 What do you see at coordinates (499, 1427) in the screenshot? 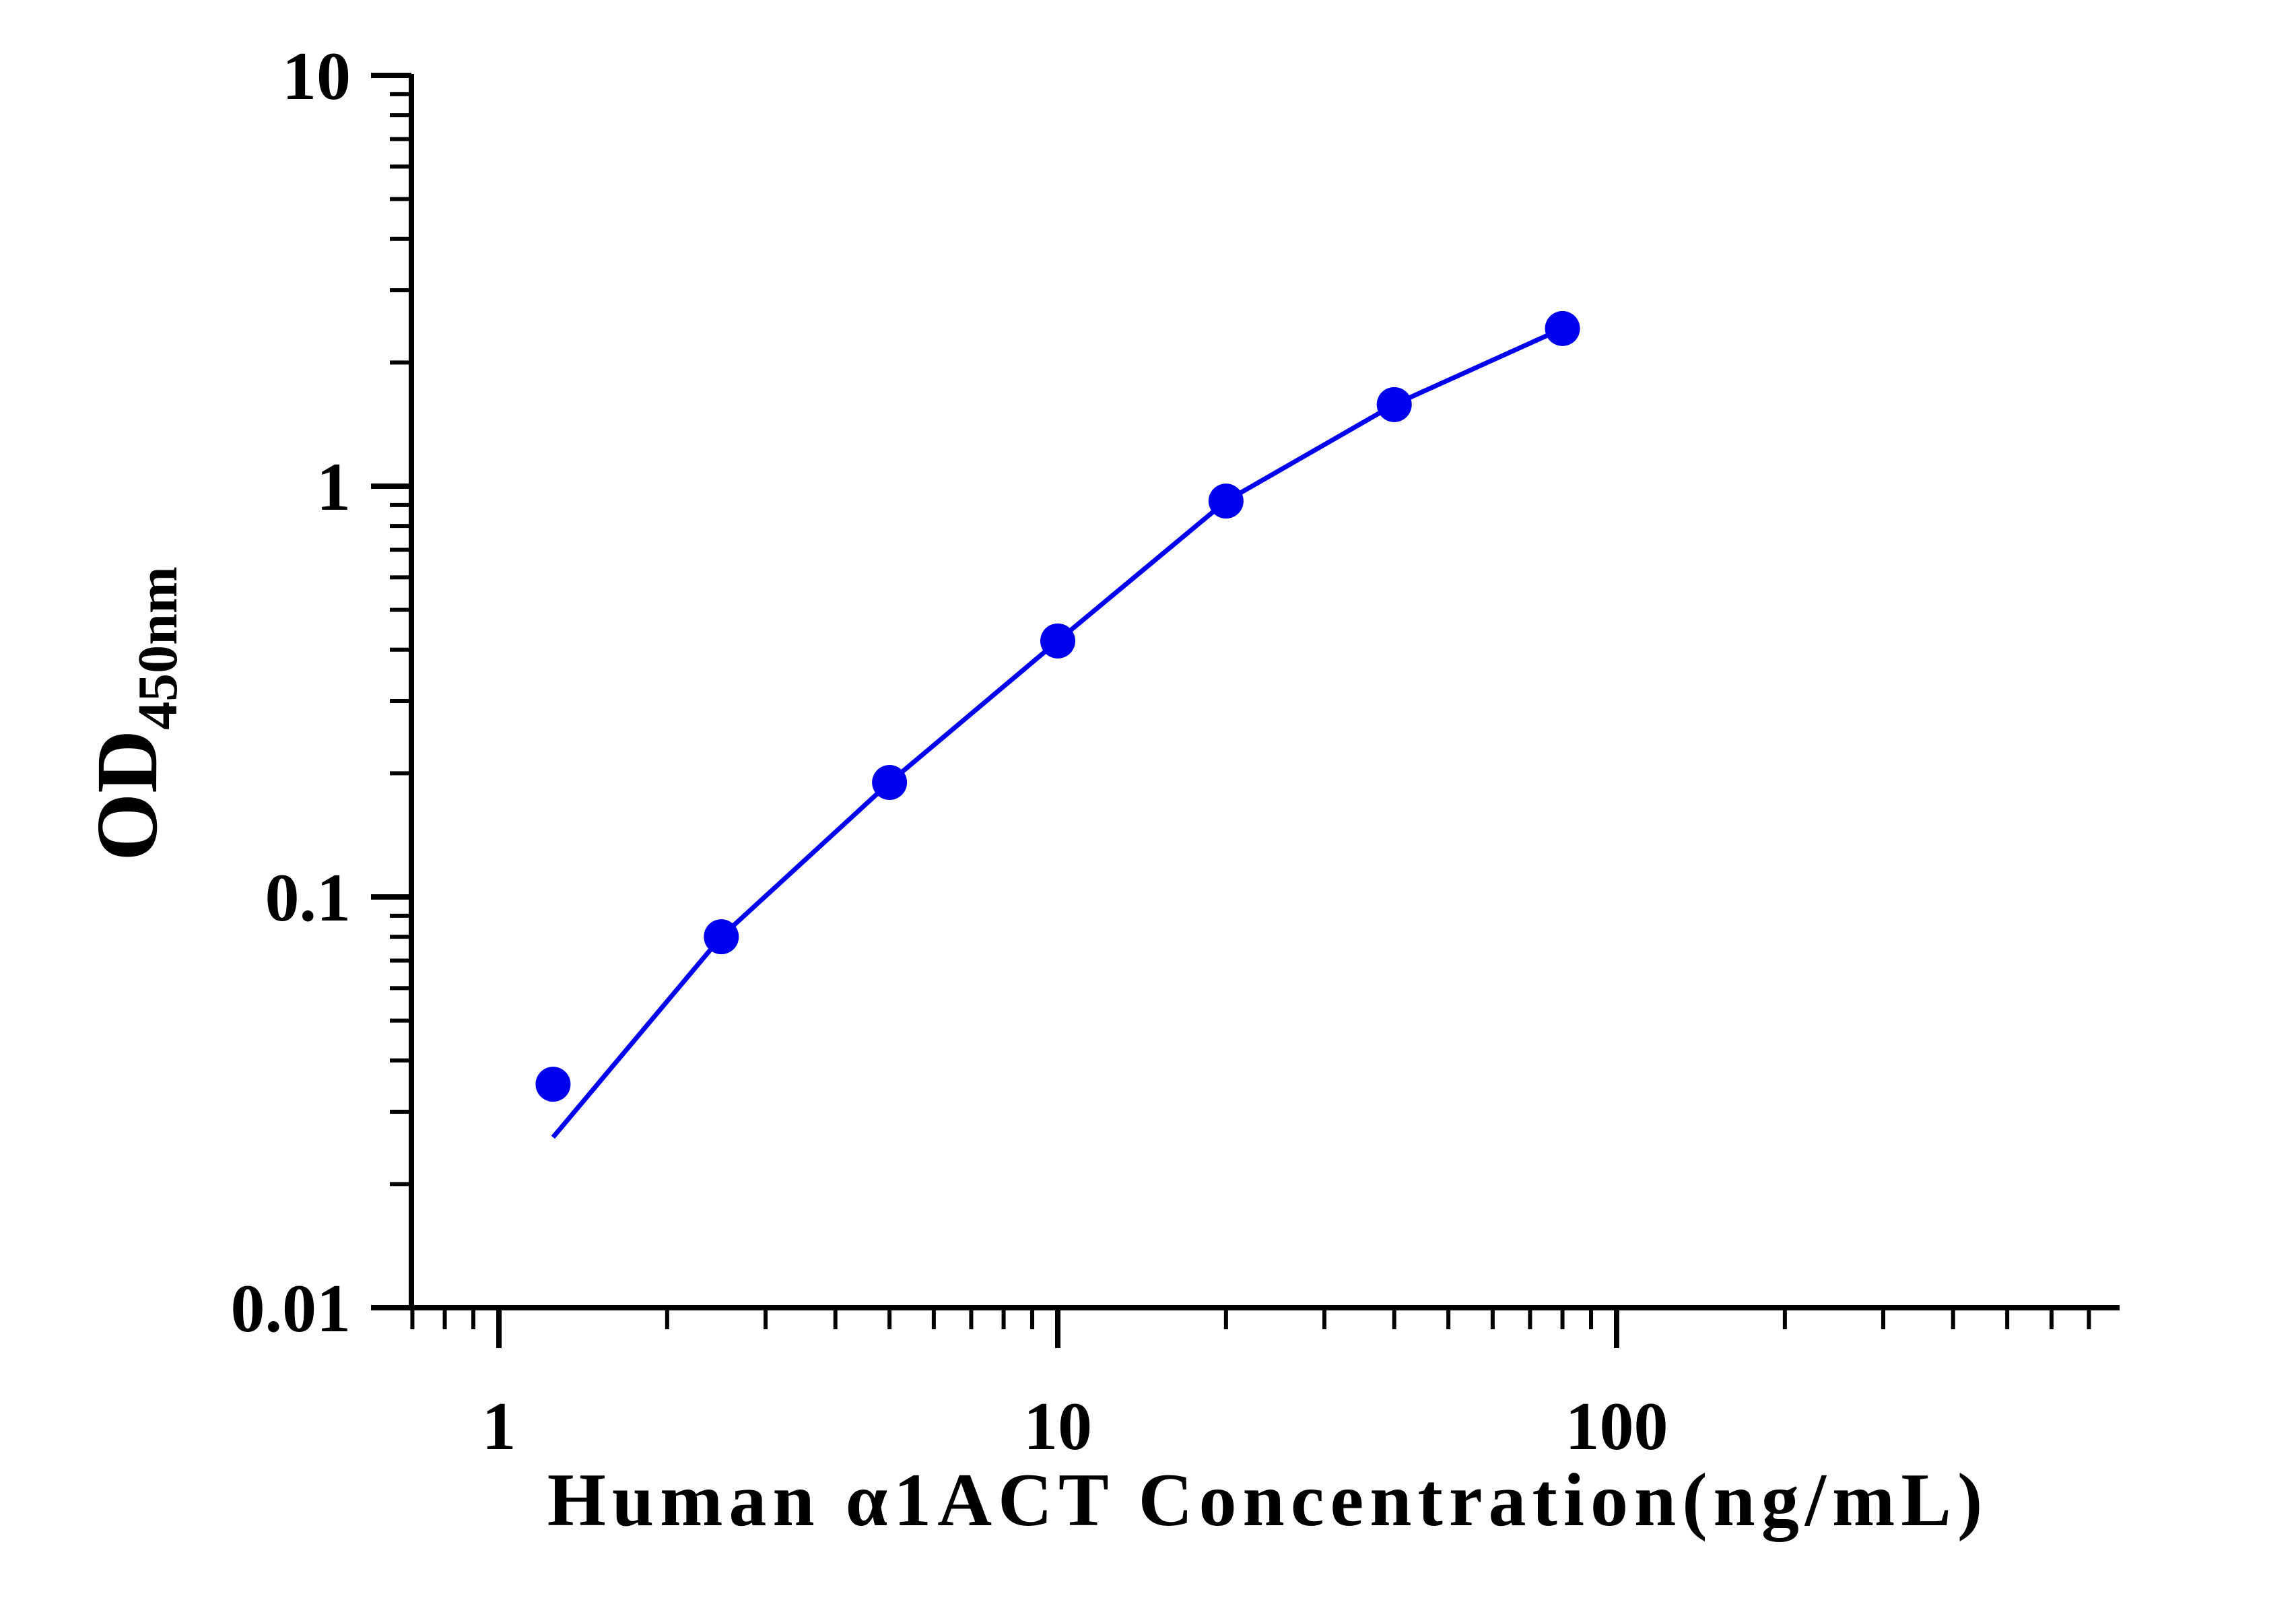
I see `x-tick-label: 1` at bounding box center [499, 1427].